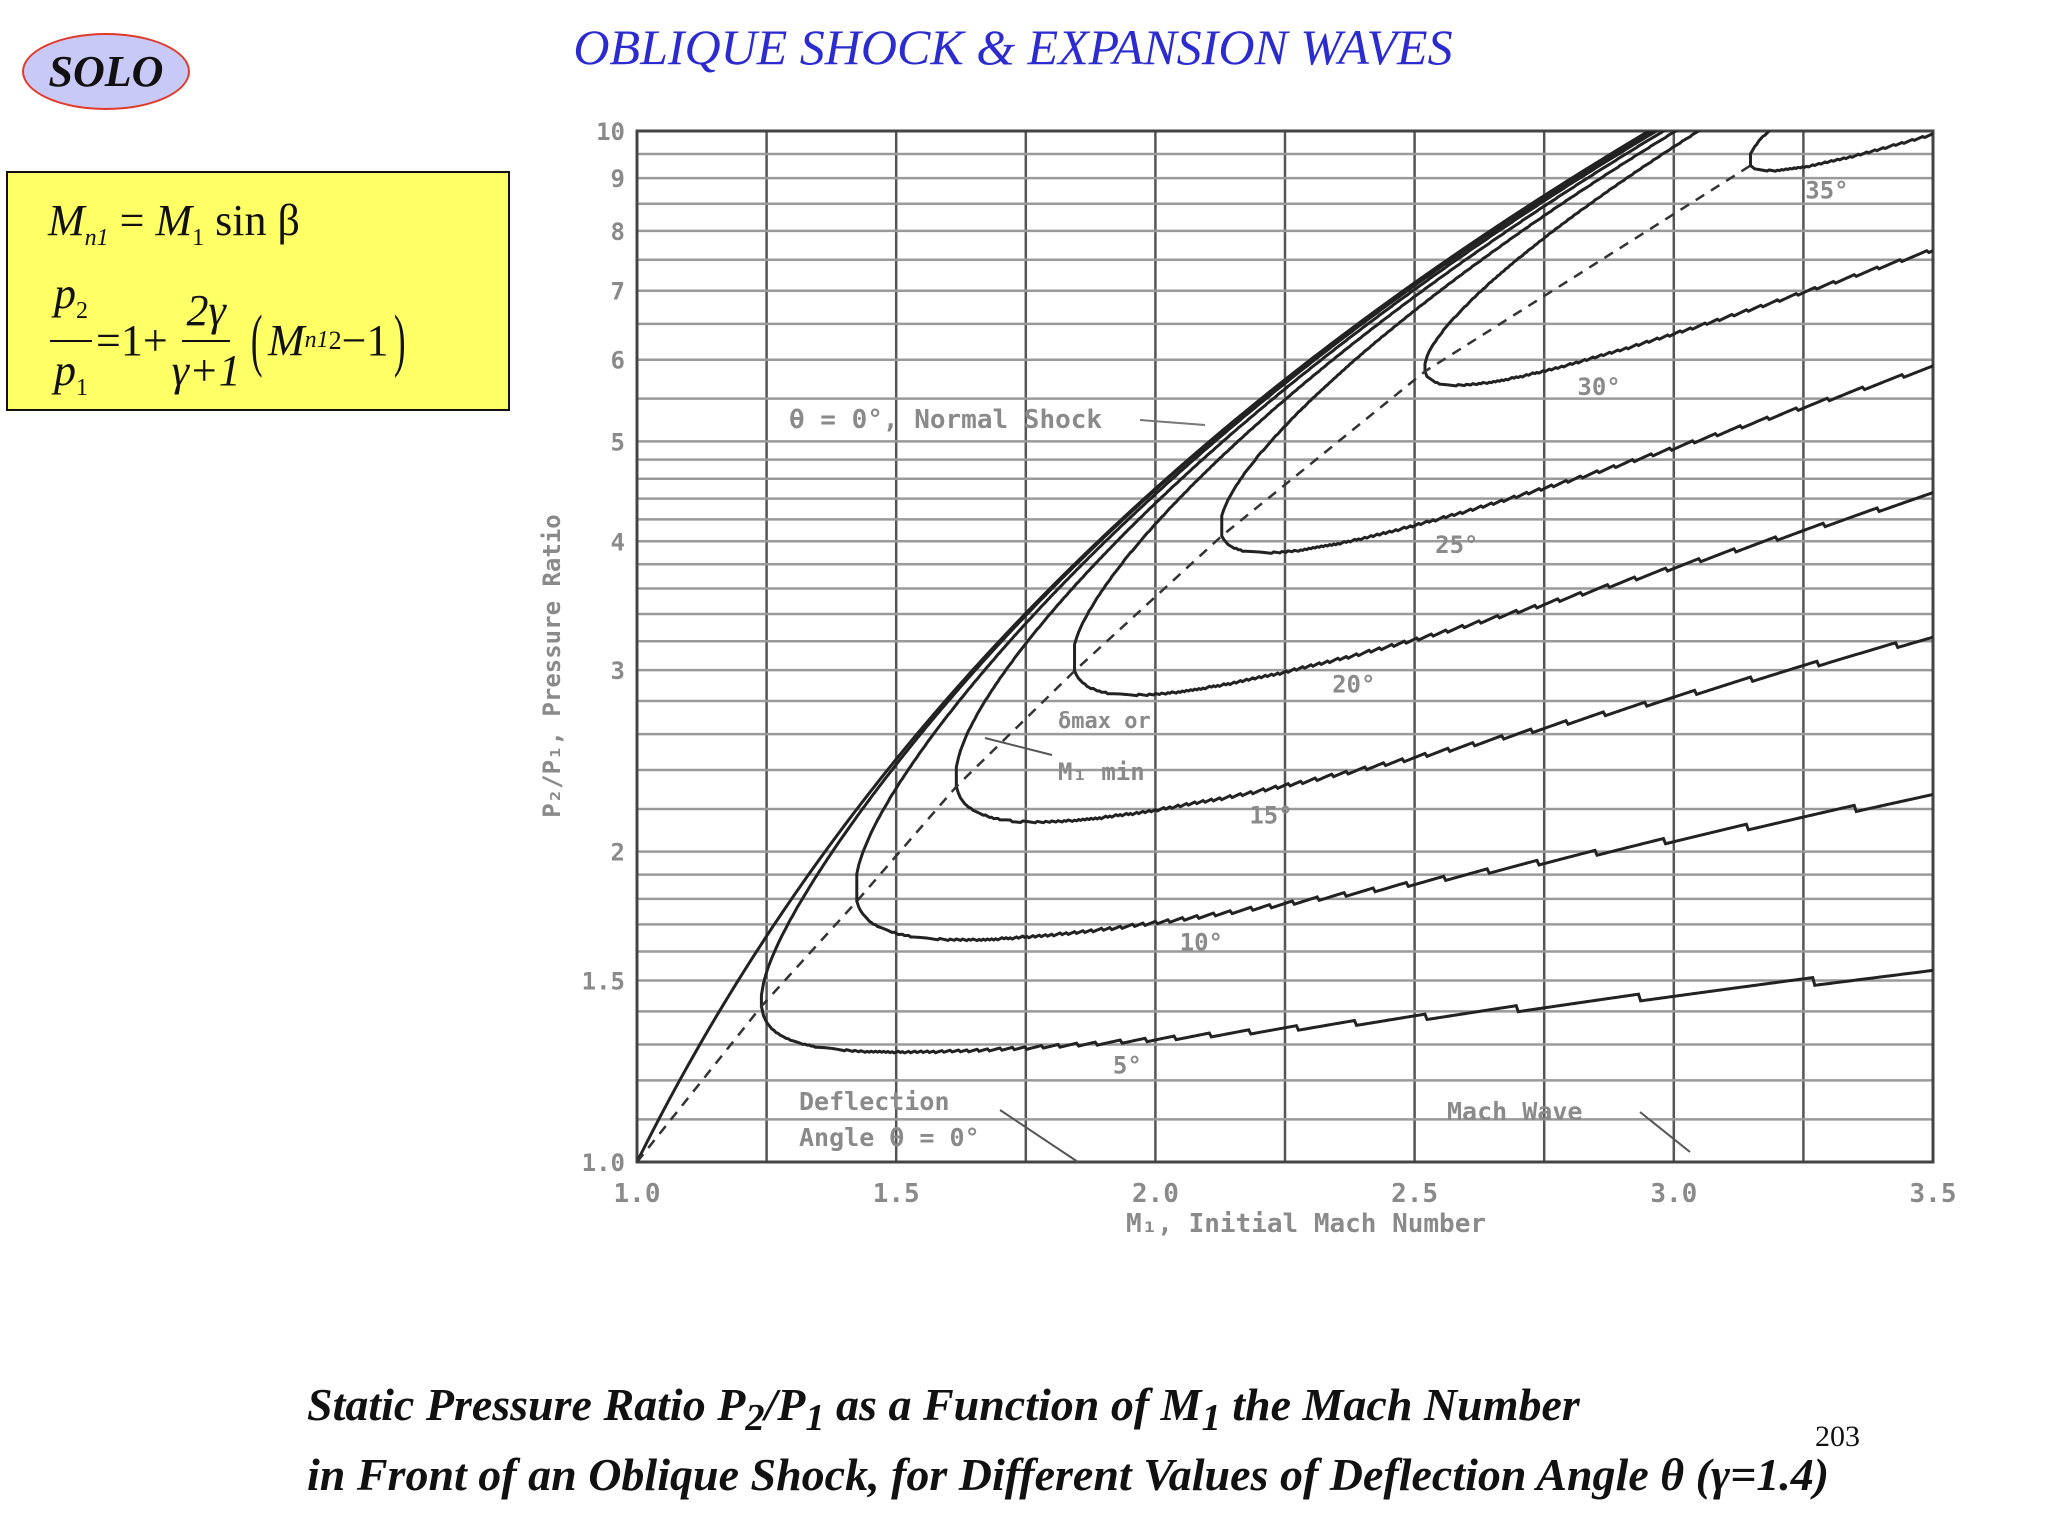 The height and width of the screenshot is (1536, 2048). Describe the element at coordinates (637, 1194) in the screenshot. I see `x-tick-label: 1.0` at that location.